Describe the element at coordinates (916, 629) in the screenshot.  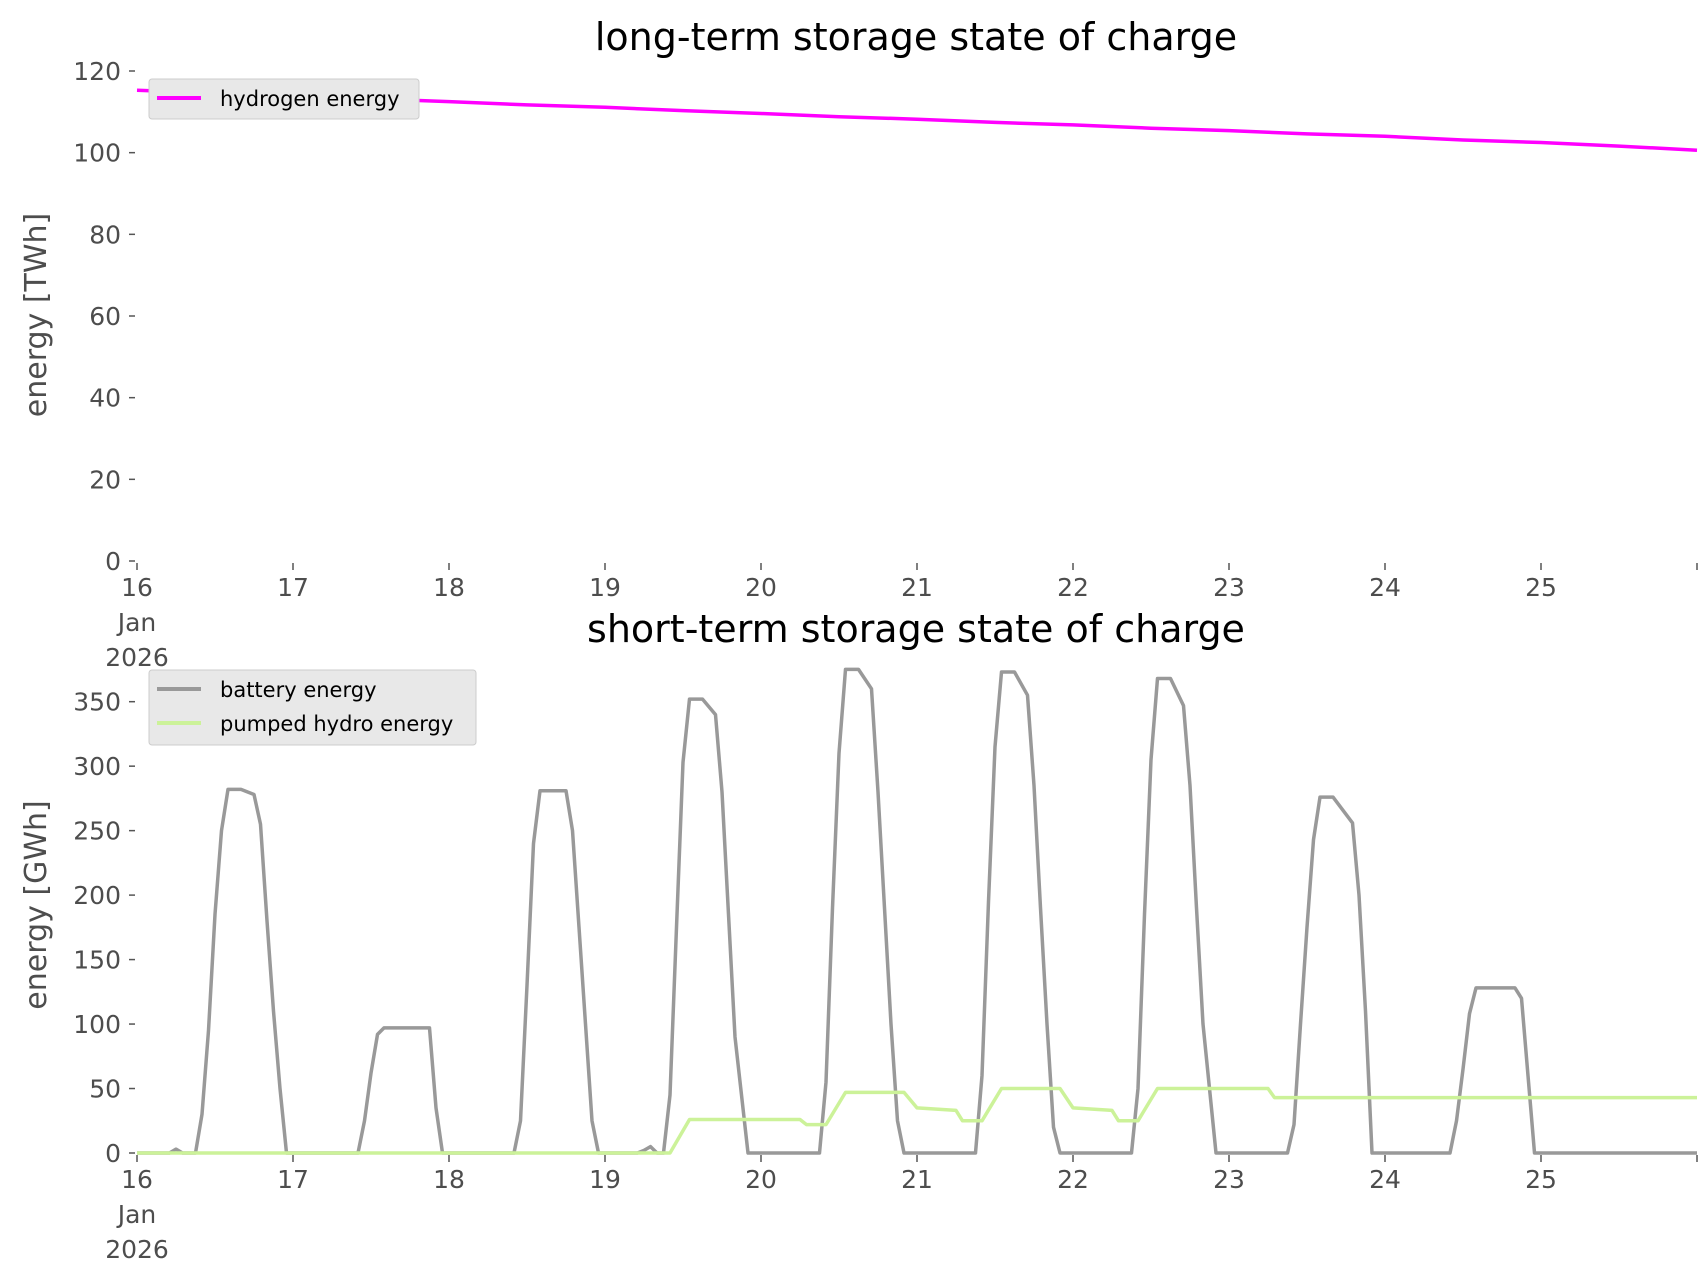
I see `short-term-chart-title: short-term storage state of charge` at that location.